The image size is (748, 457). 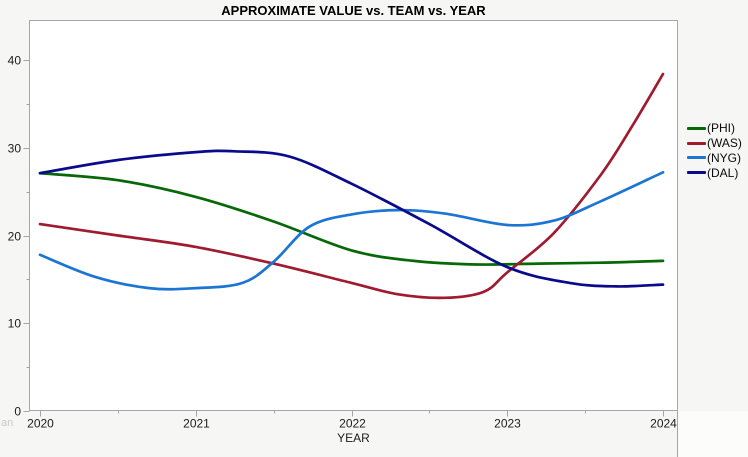 What do you see at coordinates (353, 10) in the screenshot?
I see `chart-title: APPROXIMATE VALUE vs. TEAM vs. YEAR` at bounding box center [353, 10].